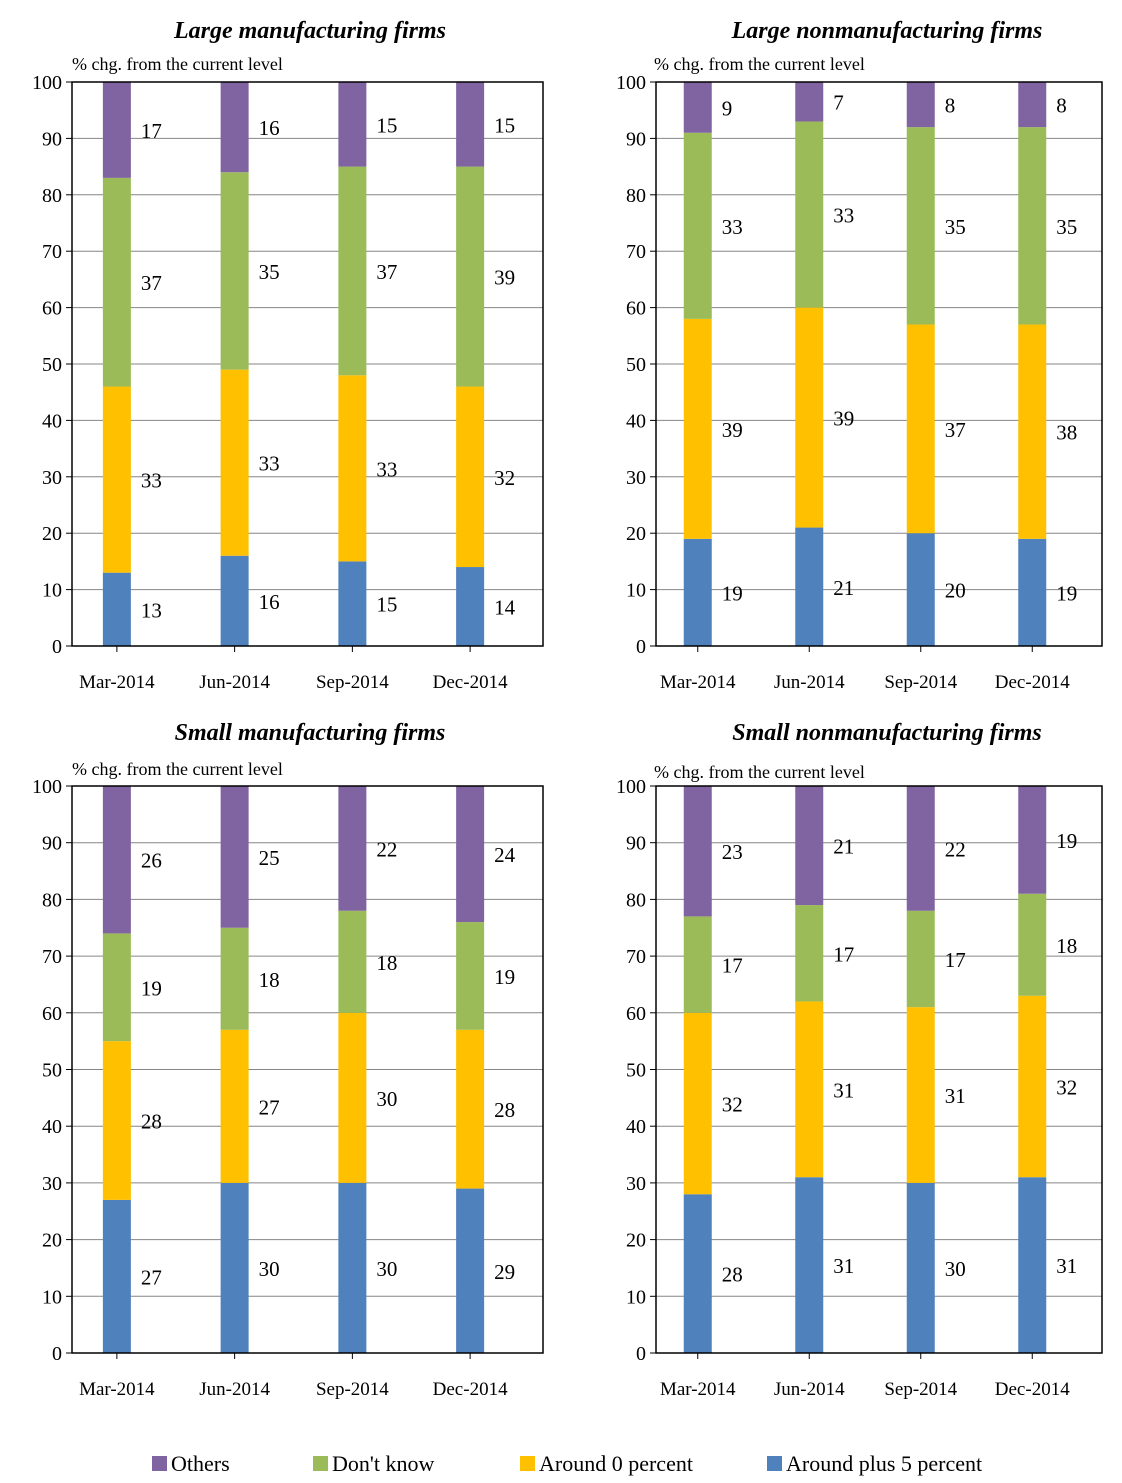 The image size is (1122, 1483). What do you see at coordinates (886, 733) in the screenshot?
I see `chart-title: Small nonmanufacturing firms` at bounding box center [886, 733].